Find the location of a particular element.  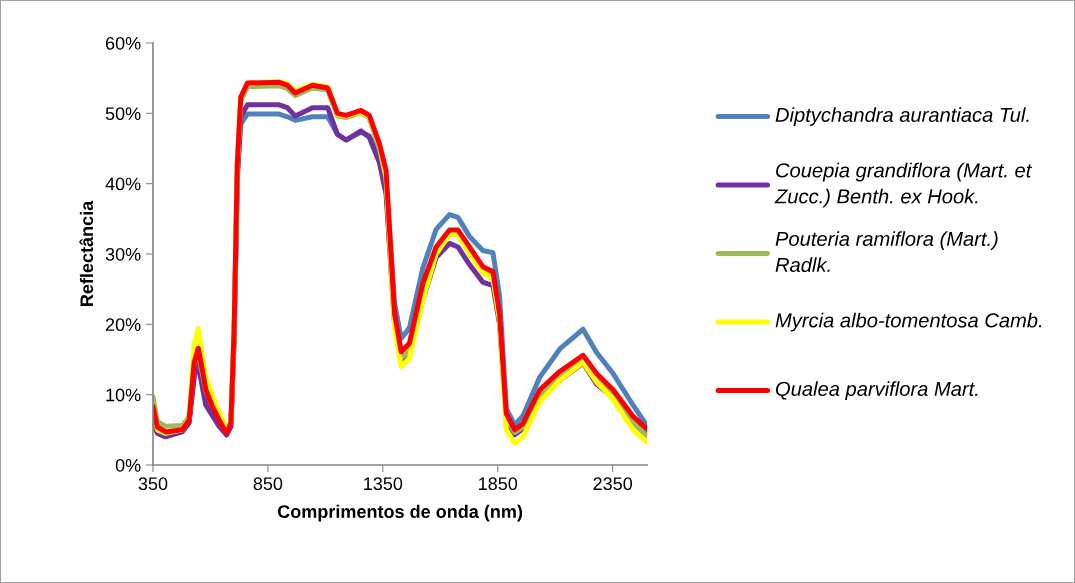

x-tick-label: 1850 is located at coordinates (498, 484).